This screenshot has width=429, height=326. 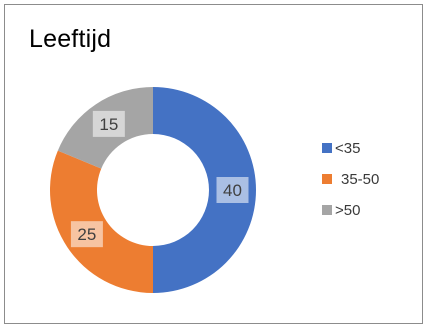 What do you see at coordinates (347, 148) in the screenshot?
I see `legend-label: <35` at bounding box center [347, 148].